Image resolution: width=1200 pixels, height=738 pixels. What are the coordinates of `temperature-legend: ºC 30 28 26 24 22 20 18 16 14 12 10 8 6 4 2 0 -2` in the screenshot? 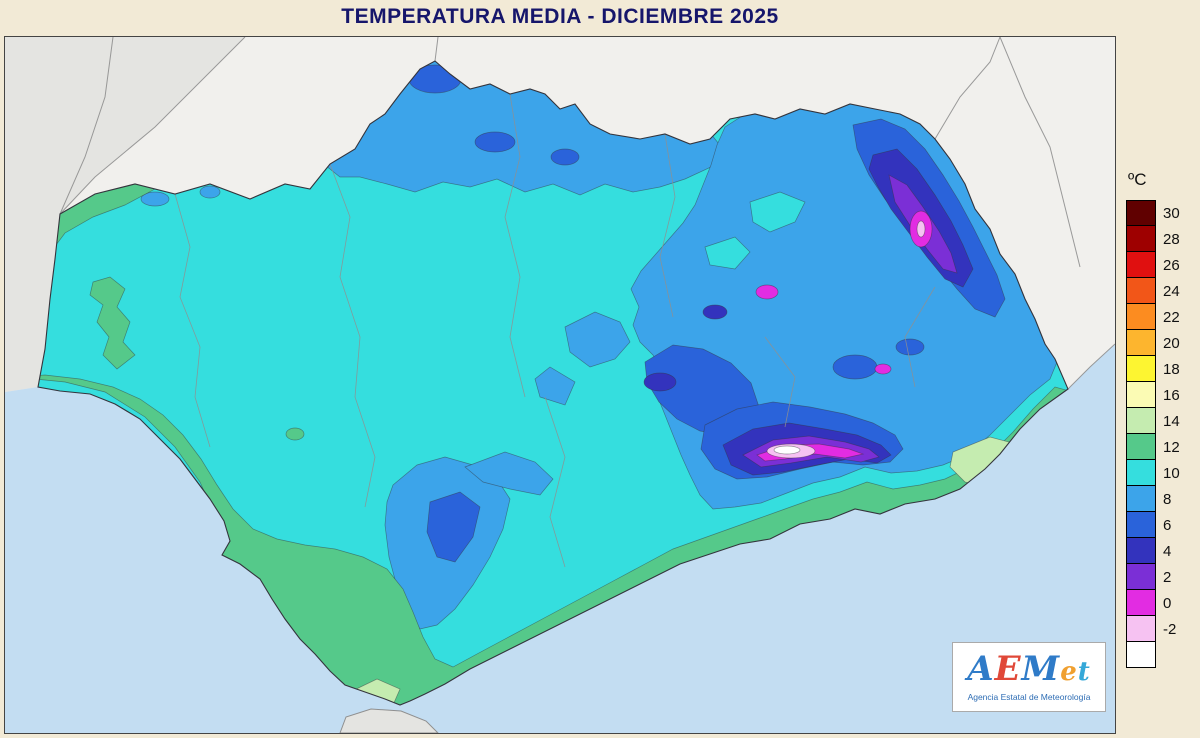 It's located at (1162, 419).